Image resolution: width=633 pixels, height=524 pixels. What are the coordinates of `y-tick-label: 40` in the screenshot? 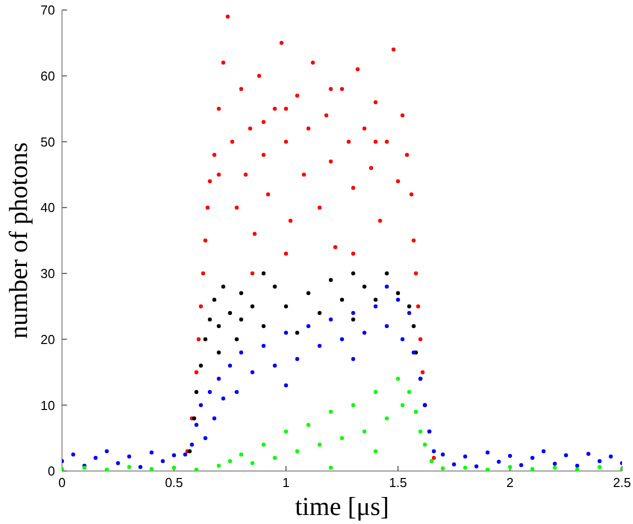 It's located at (47, 208).